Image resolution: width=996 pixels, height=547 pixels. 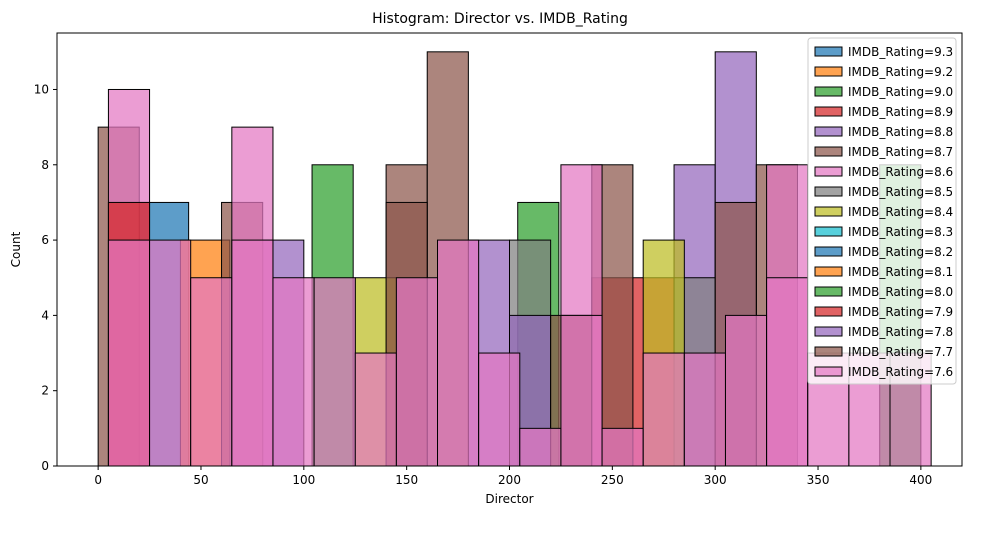 What do you see at coordinates (900, 112) in the screenshot?
I see `legend-entry: IMDB_Rating=8.9` at bounding box center [900, 112].